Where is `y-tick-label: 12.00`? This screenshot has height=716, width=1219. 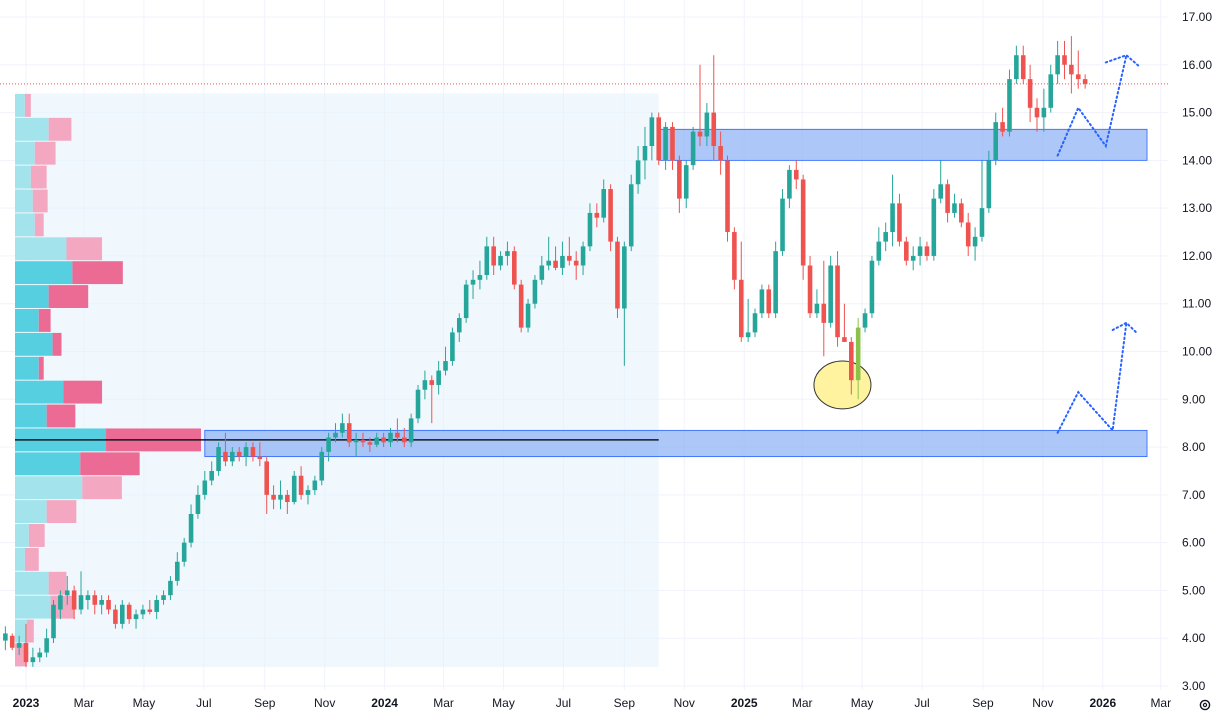 y-tick-label: 12.00 is located at coordinates (1197, 256).